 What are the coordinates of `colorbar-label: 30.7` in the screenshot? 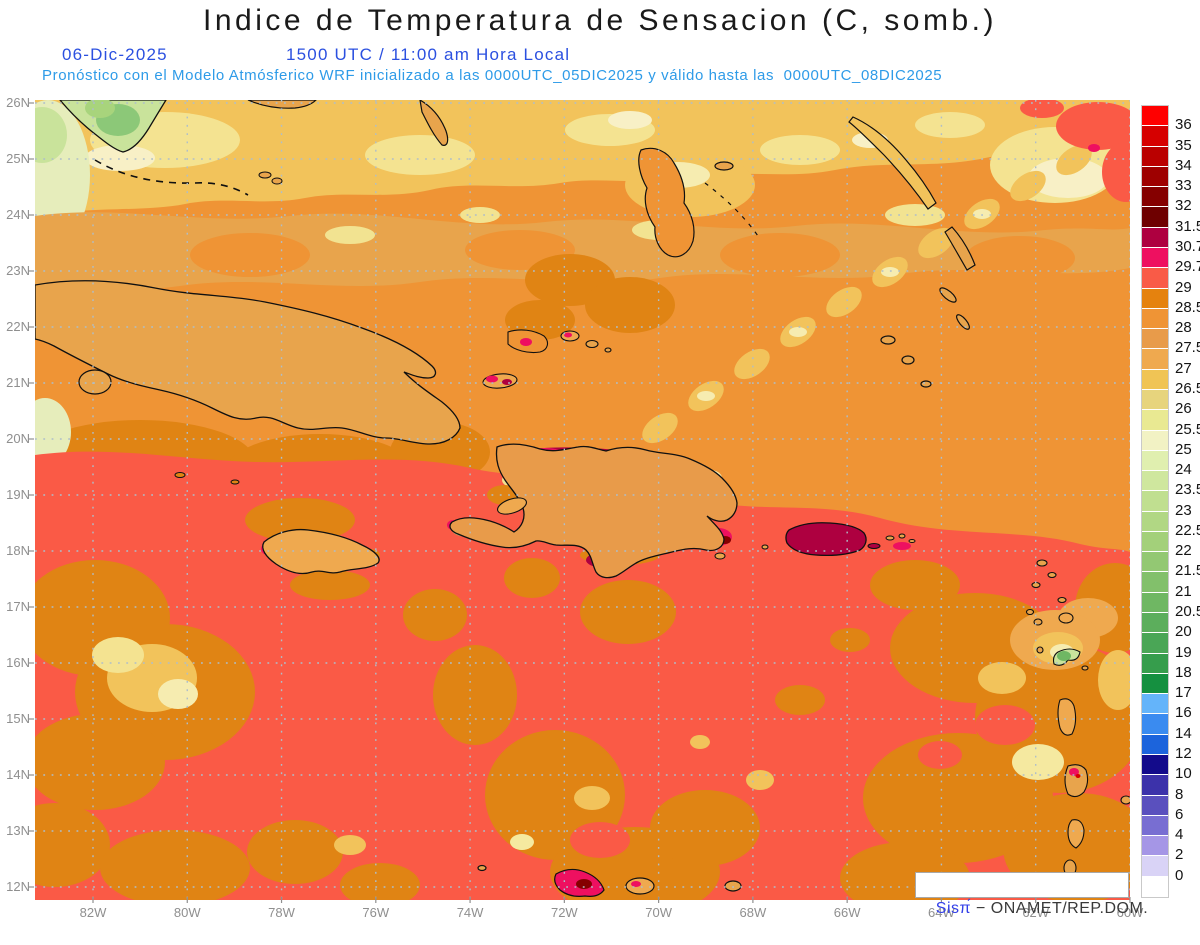 It's located at (1187, 246).